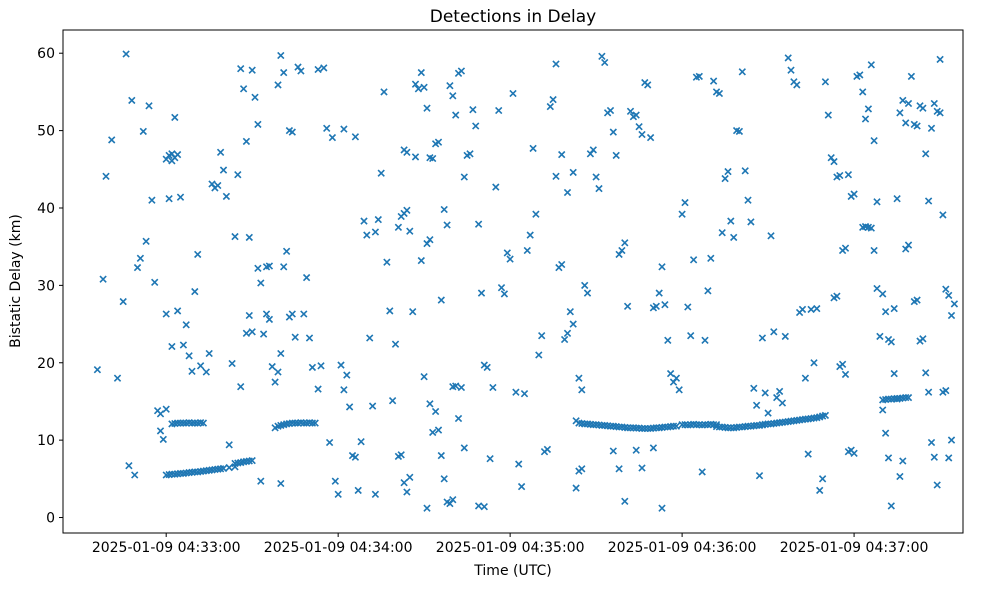  What do you see at coordinates (46, 132) in the screenshot?
I see `y-tick-label: 50` at bounding box center [46, 132].